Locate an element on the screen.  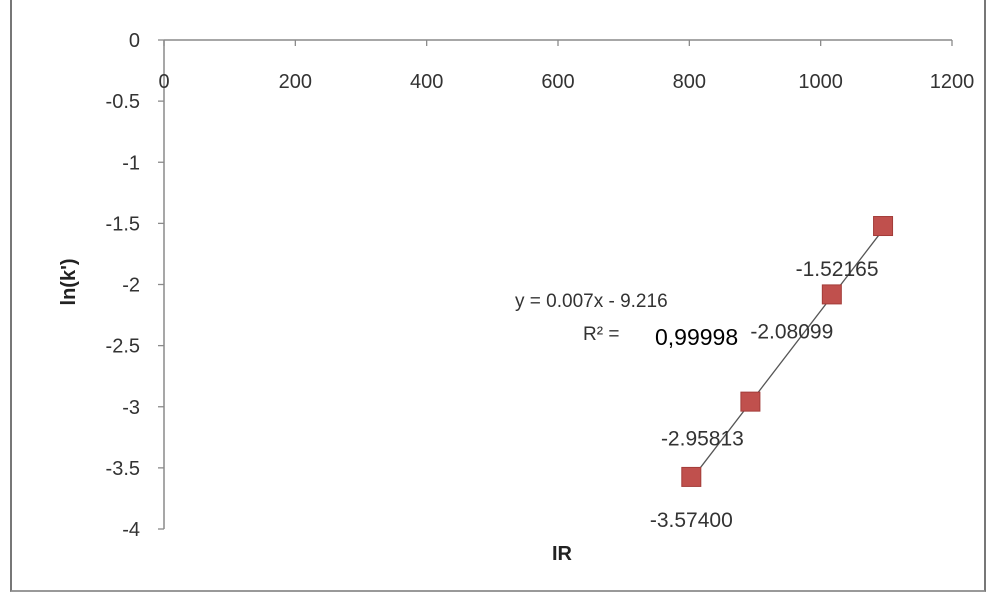
y-tick-label: -2.5 is located at coordinates (123, 347).